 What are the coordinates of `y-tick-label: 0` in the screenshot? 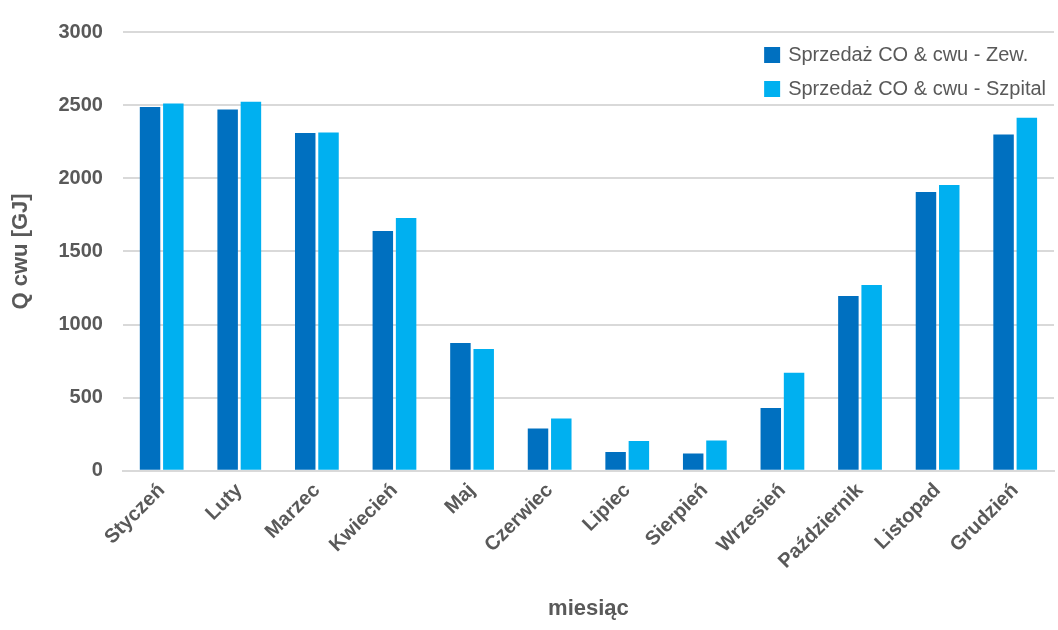 It's located at (97, 469).